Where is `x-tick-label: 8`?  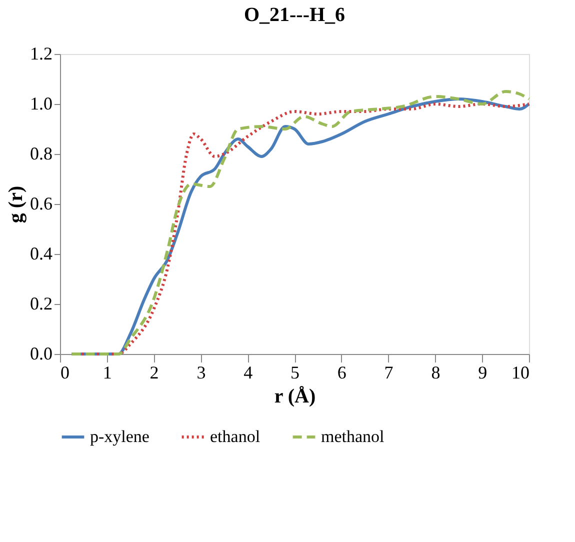
x-tick-label: 8 is located at coordinates (435, 372).